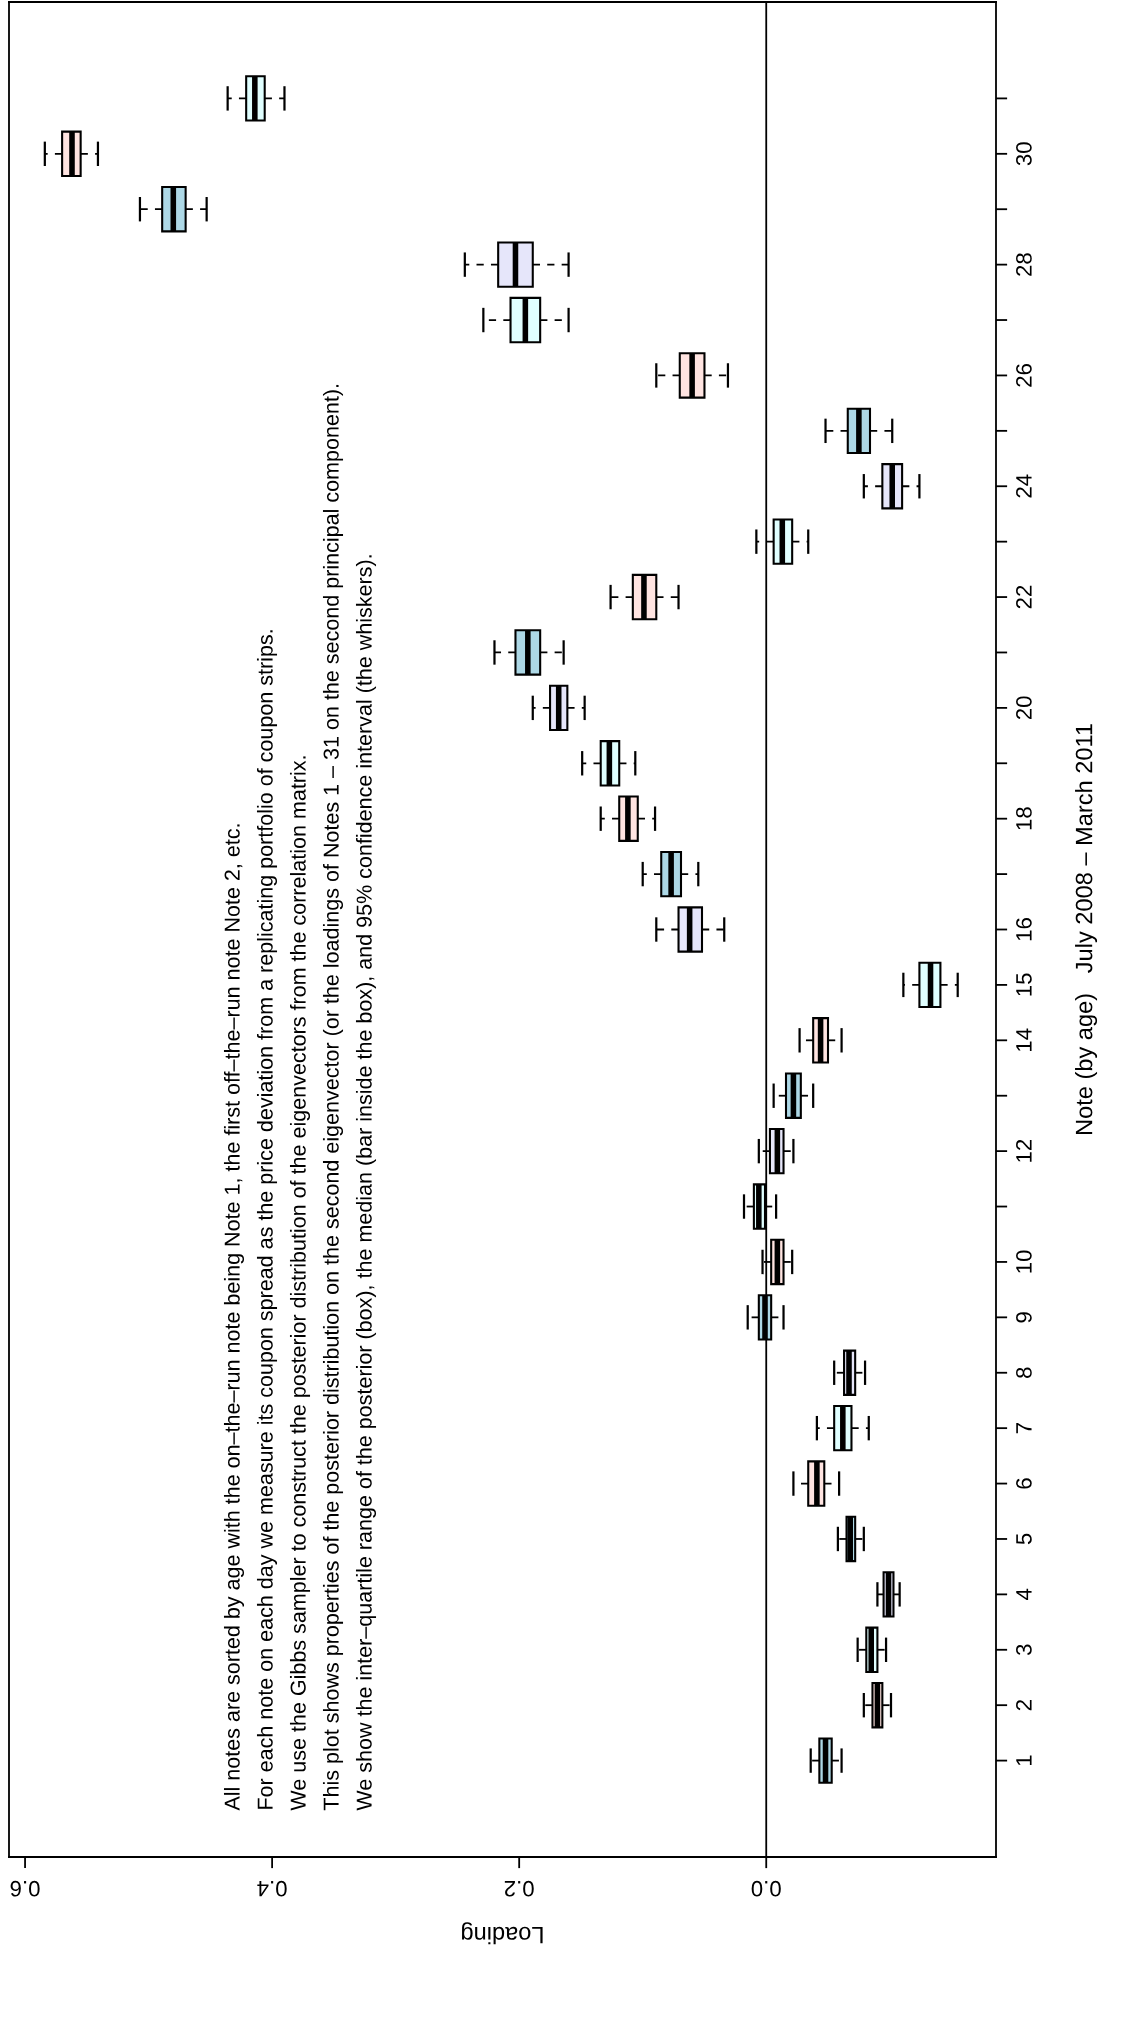 The height and width of the screenshot is (2017, 1142). Describe the element at coordinates (1024, 1150) in the screenshot. I see `y-tick-label: 12` at that location.